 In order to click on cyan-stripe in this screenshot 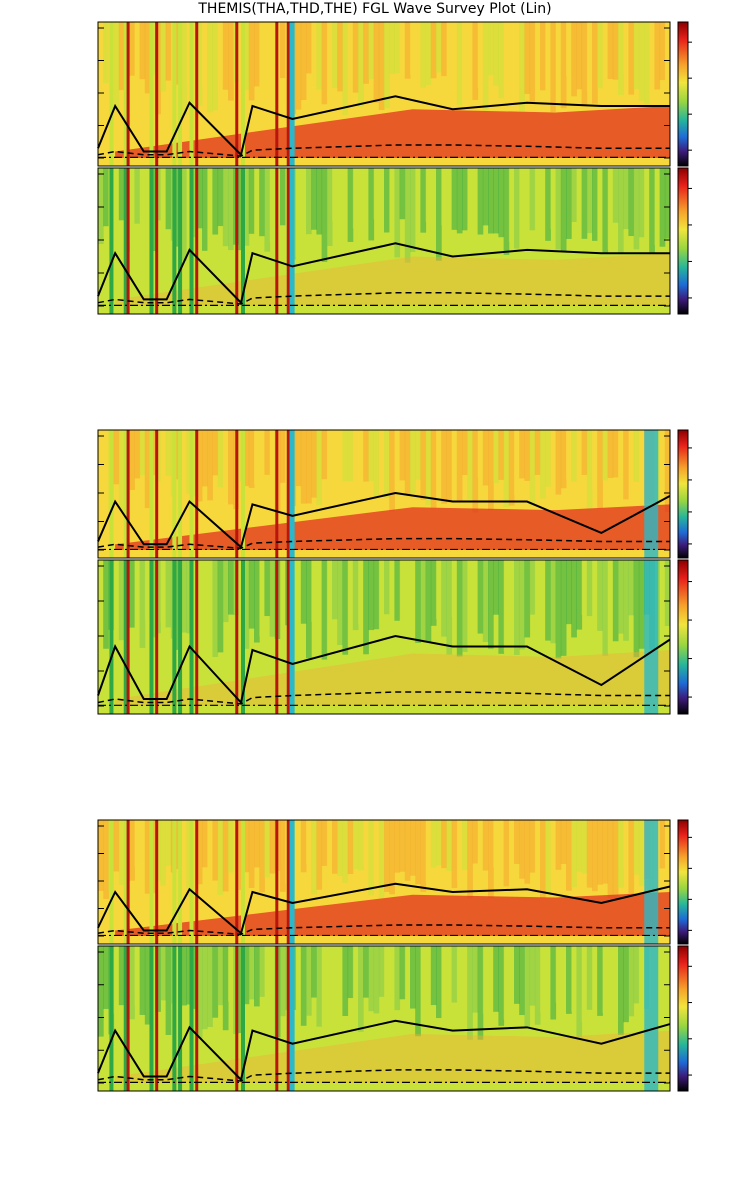, I will do `click(292, 241)`.